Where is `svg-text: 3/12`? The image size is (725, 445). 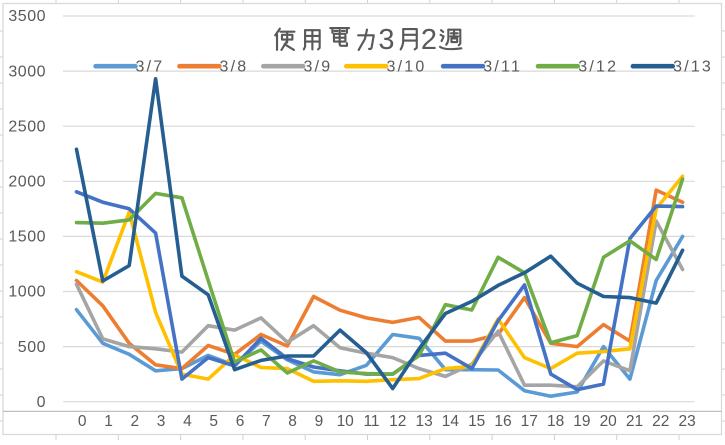 svg-text: 3/12 is located at coordinates (598, 67).